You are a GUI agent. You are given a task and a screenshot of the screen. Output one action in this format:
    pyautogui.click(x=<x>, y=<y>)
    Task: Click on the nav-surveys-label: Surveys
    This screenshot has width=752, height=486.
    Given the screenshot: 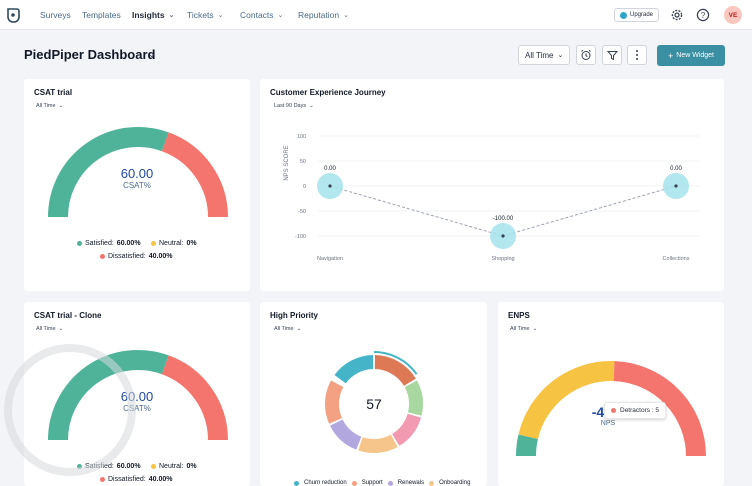 What is the action you would take?
    pyautogui.click(x=55, y=15)
    